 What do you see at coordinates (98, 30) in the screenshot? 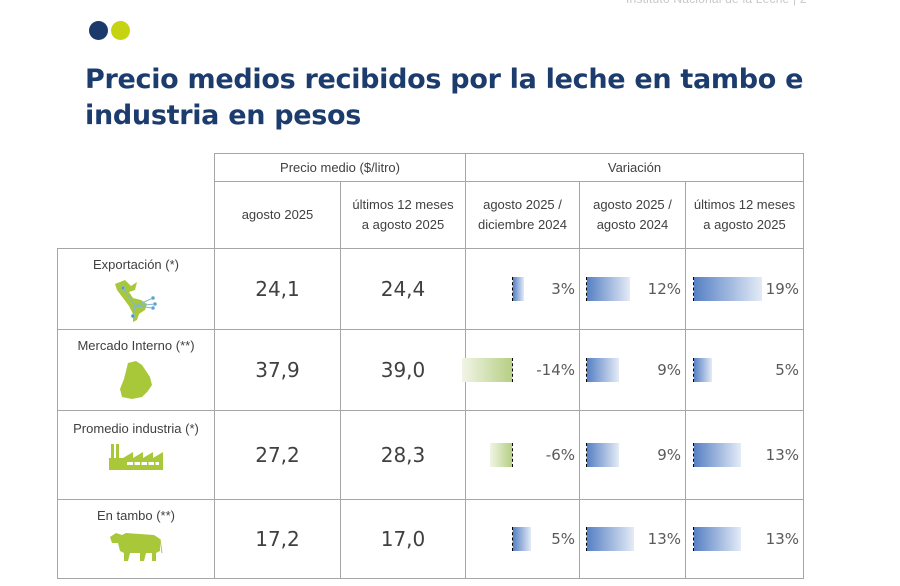
I see `logo-dot-navy` at bounding box center [98, 30].